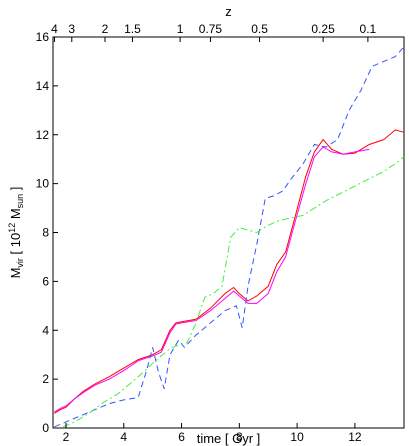  I want to click on top-tick-label: 0.25, so click(323, 29).